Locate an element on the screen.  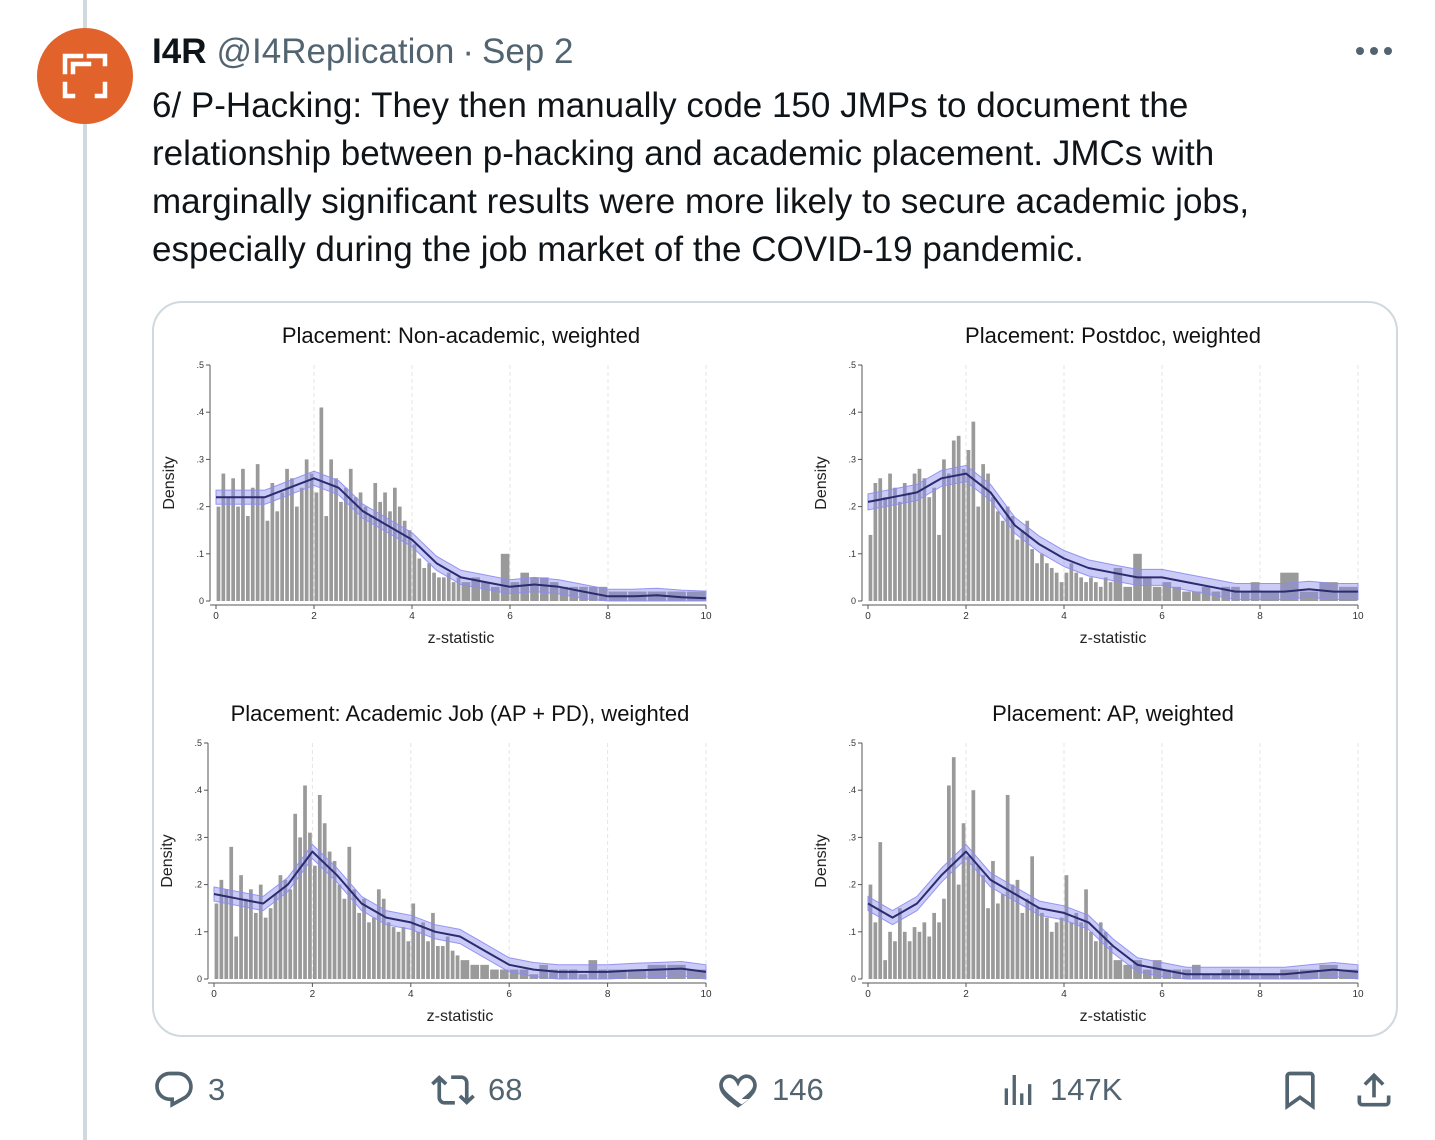
y-tick-label: .5 is located at coordinates (198, 743).